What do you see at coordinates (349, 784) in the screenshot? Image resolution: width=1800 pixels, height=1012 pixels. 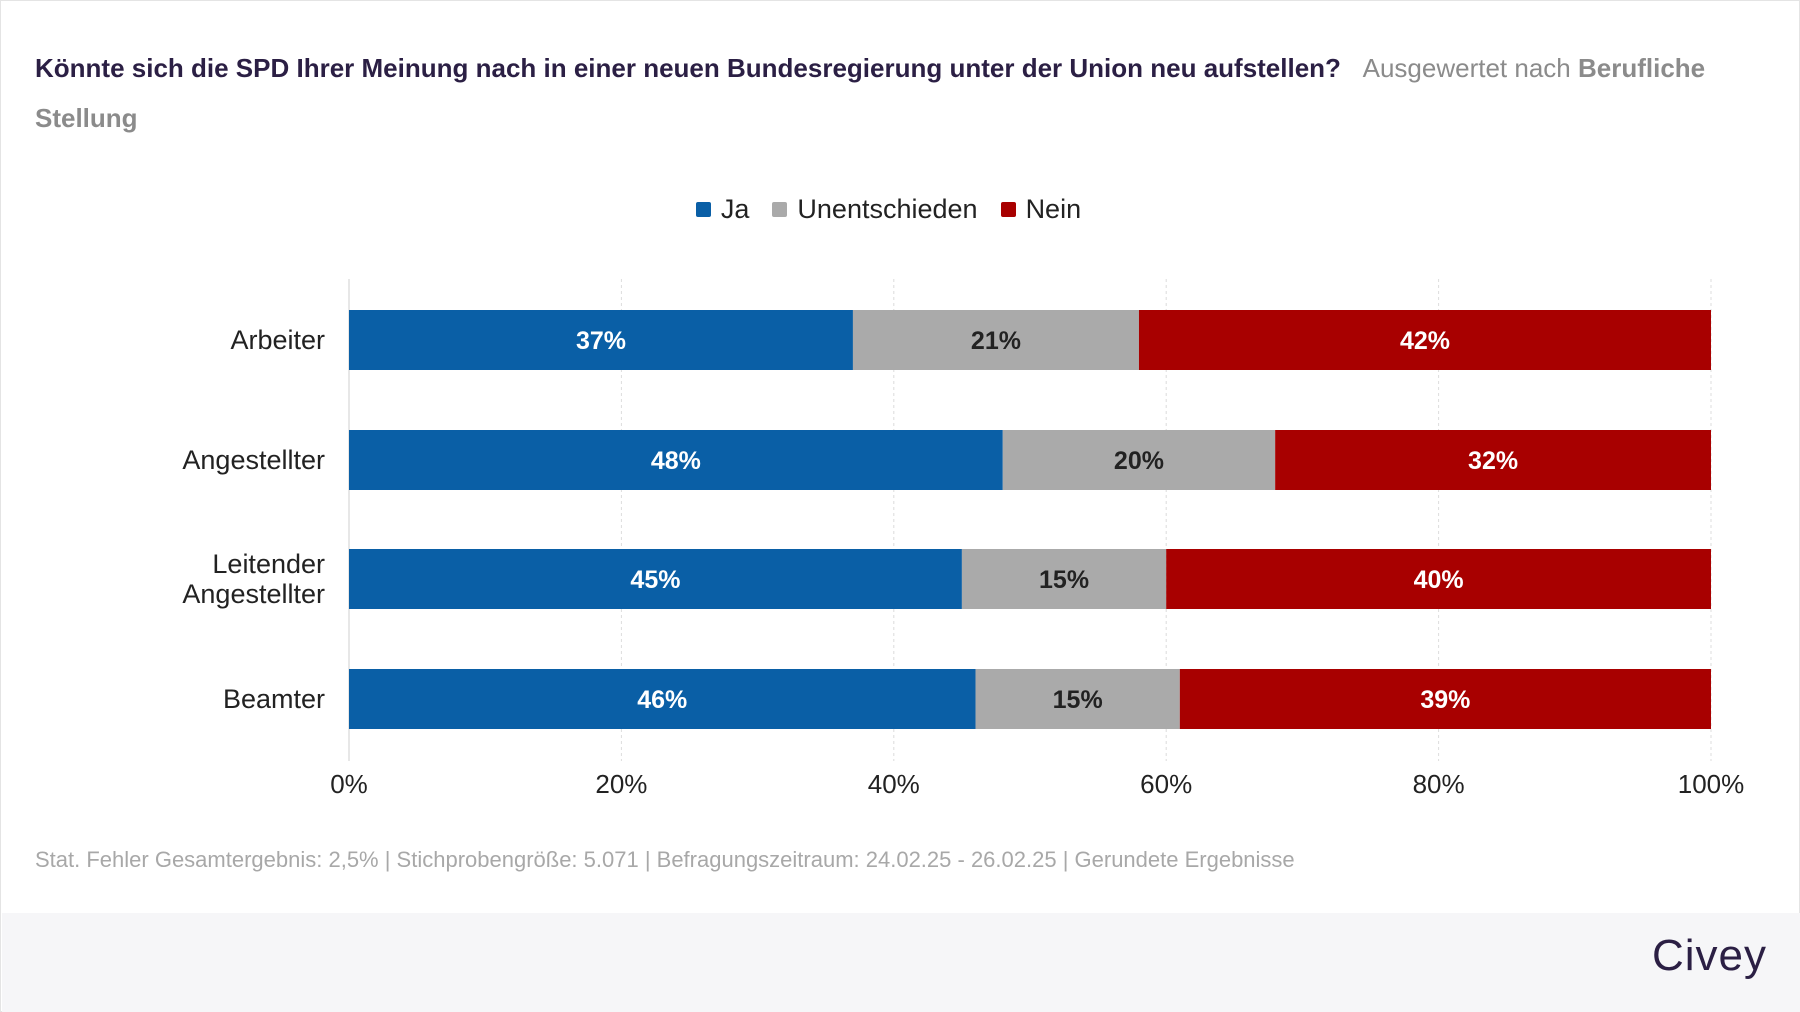 I see `x-tick-label: 0%` at bounding box center [349, 784].